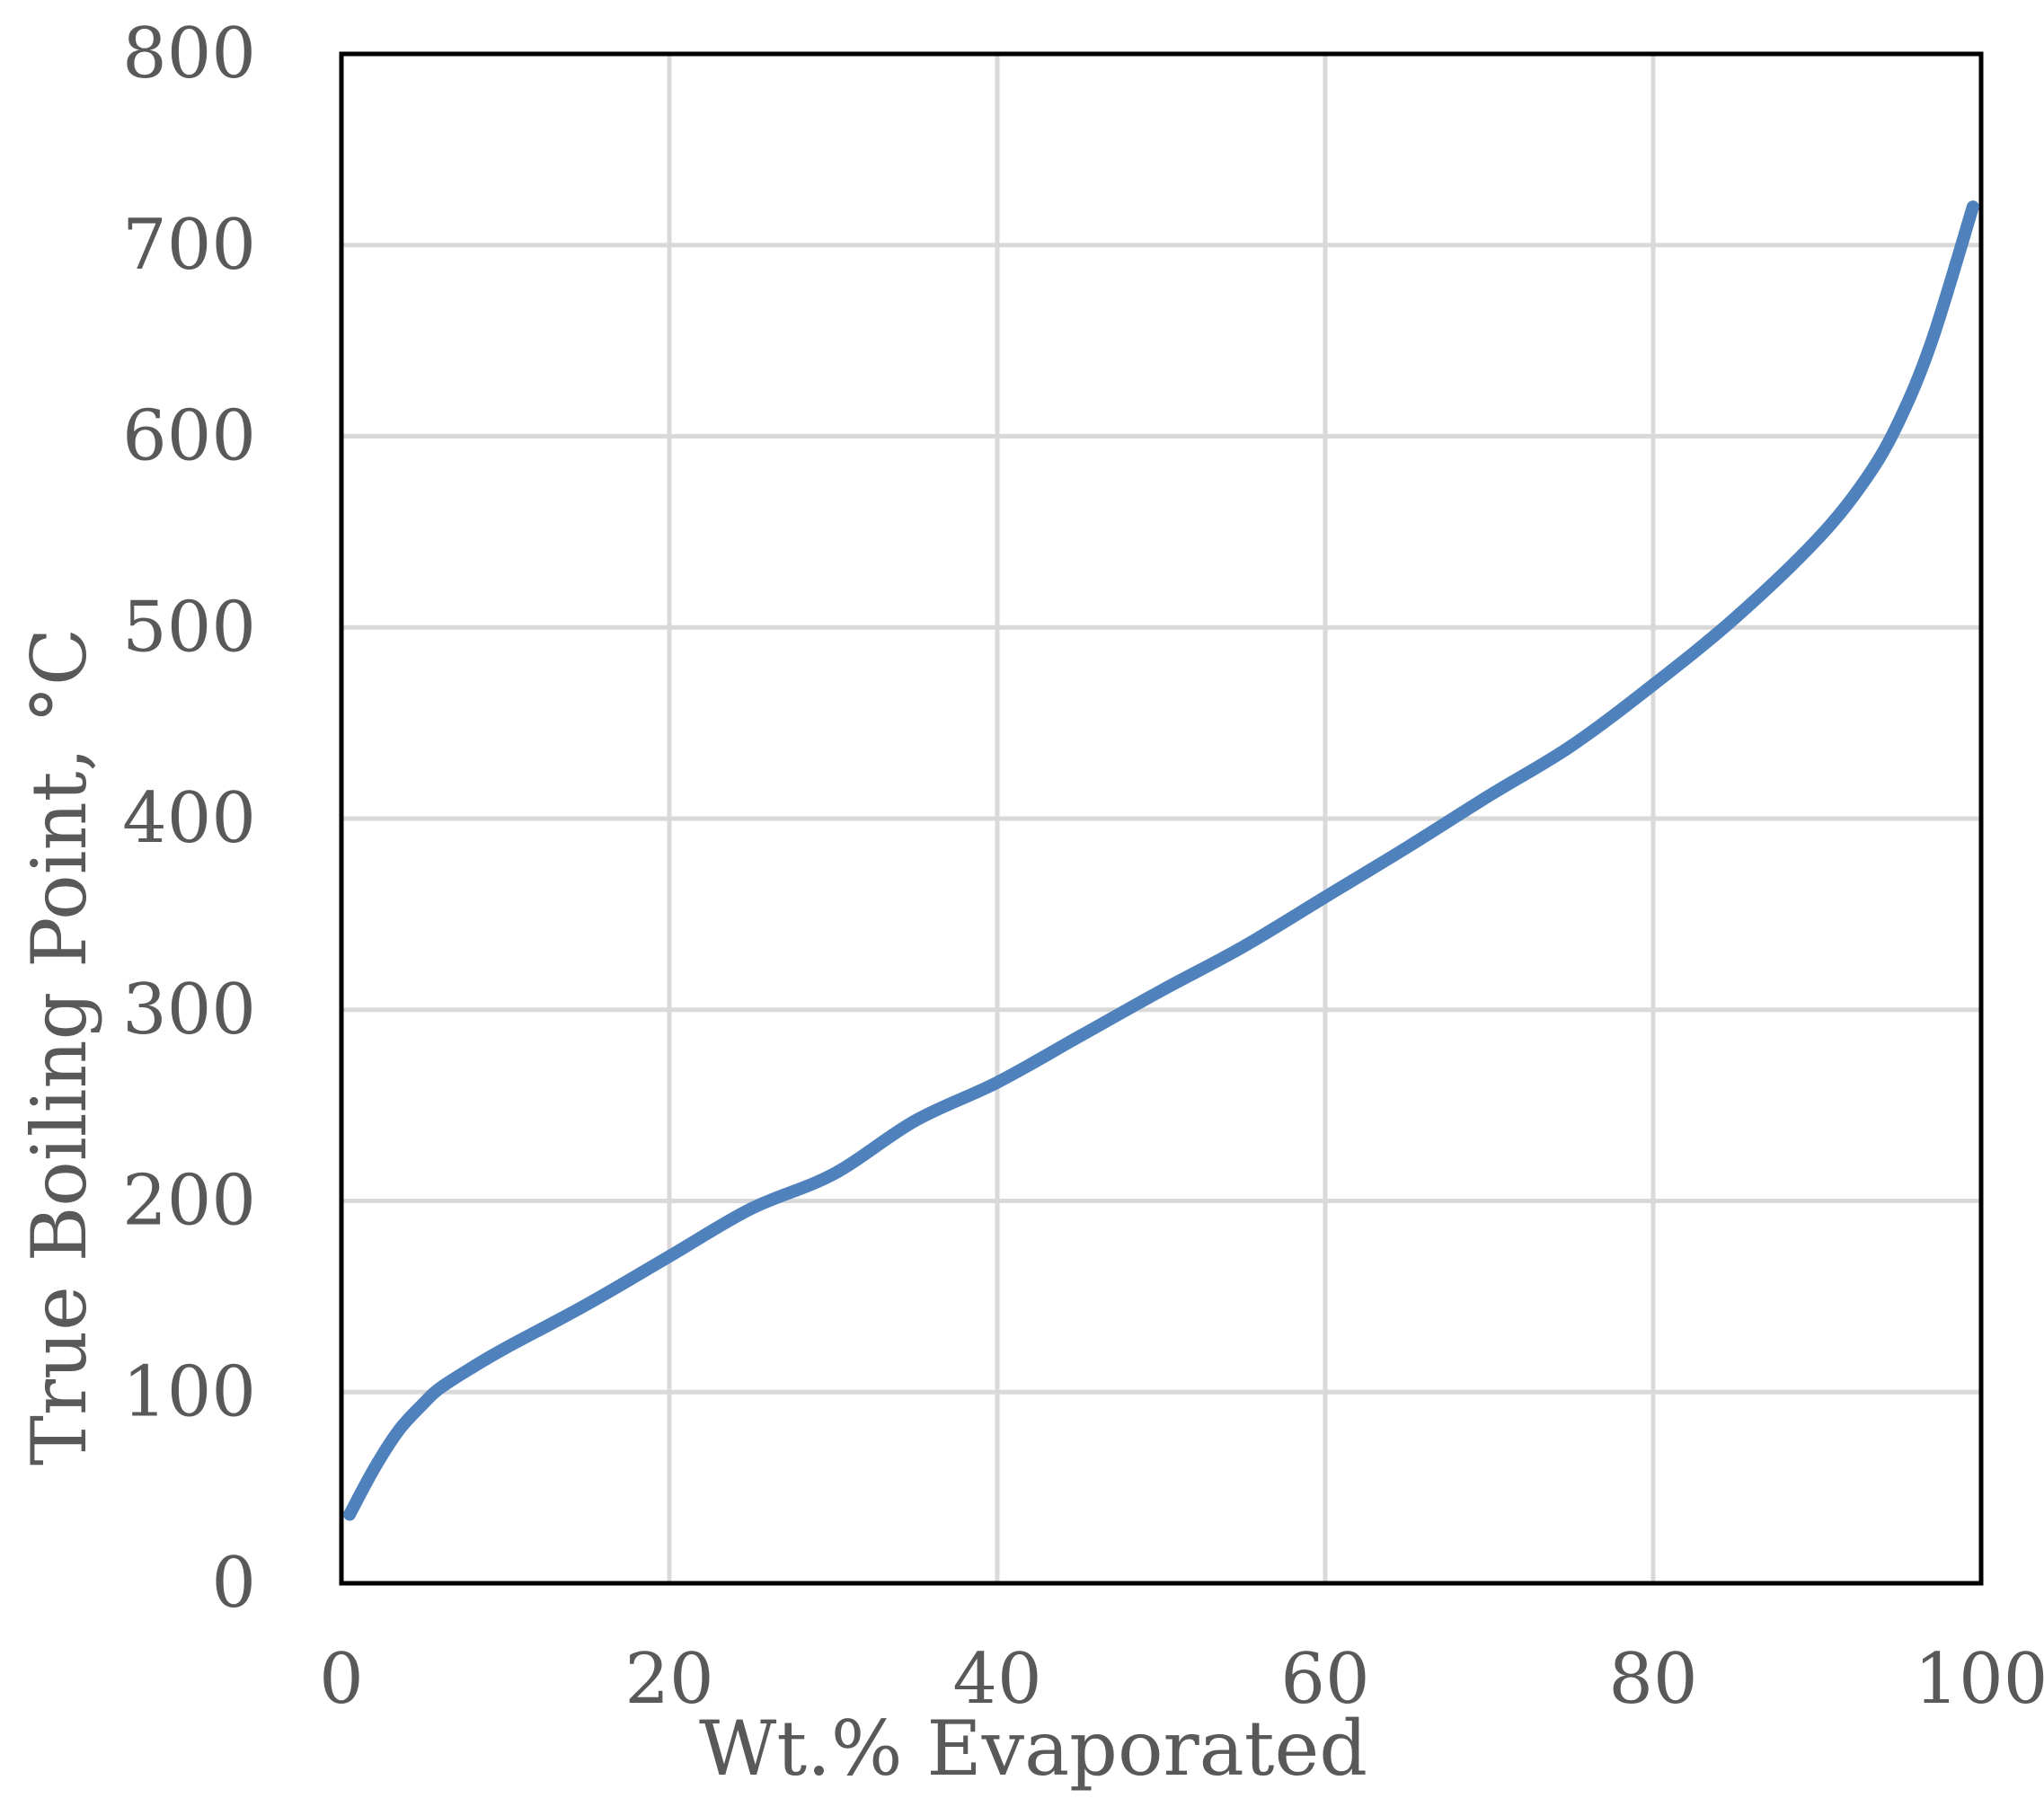 The width and height of the screenshot is (2044, 1807). What do you see at coordinates (59, 1047) in the screenshot?
I see `y-axis-title: True Boiling Point, °C` at bounding box center [59, 1047].